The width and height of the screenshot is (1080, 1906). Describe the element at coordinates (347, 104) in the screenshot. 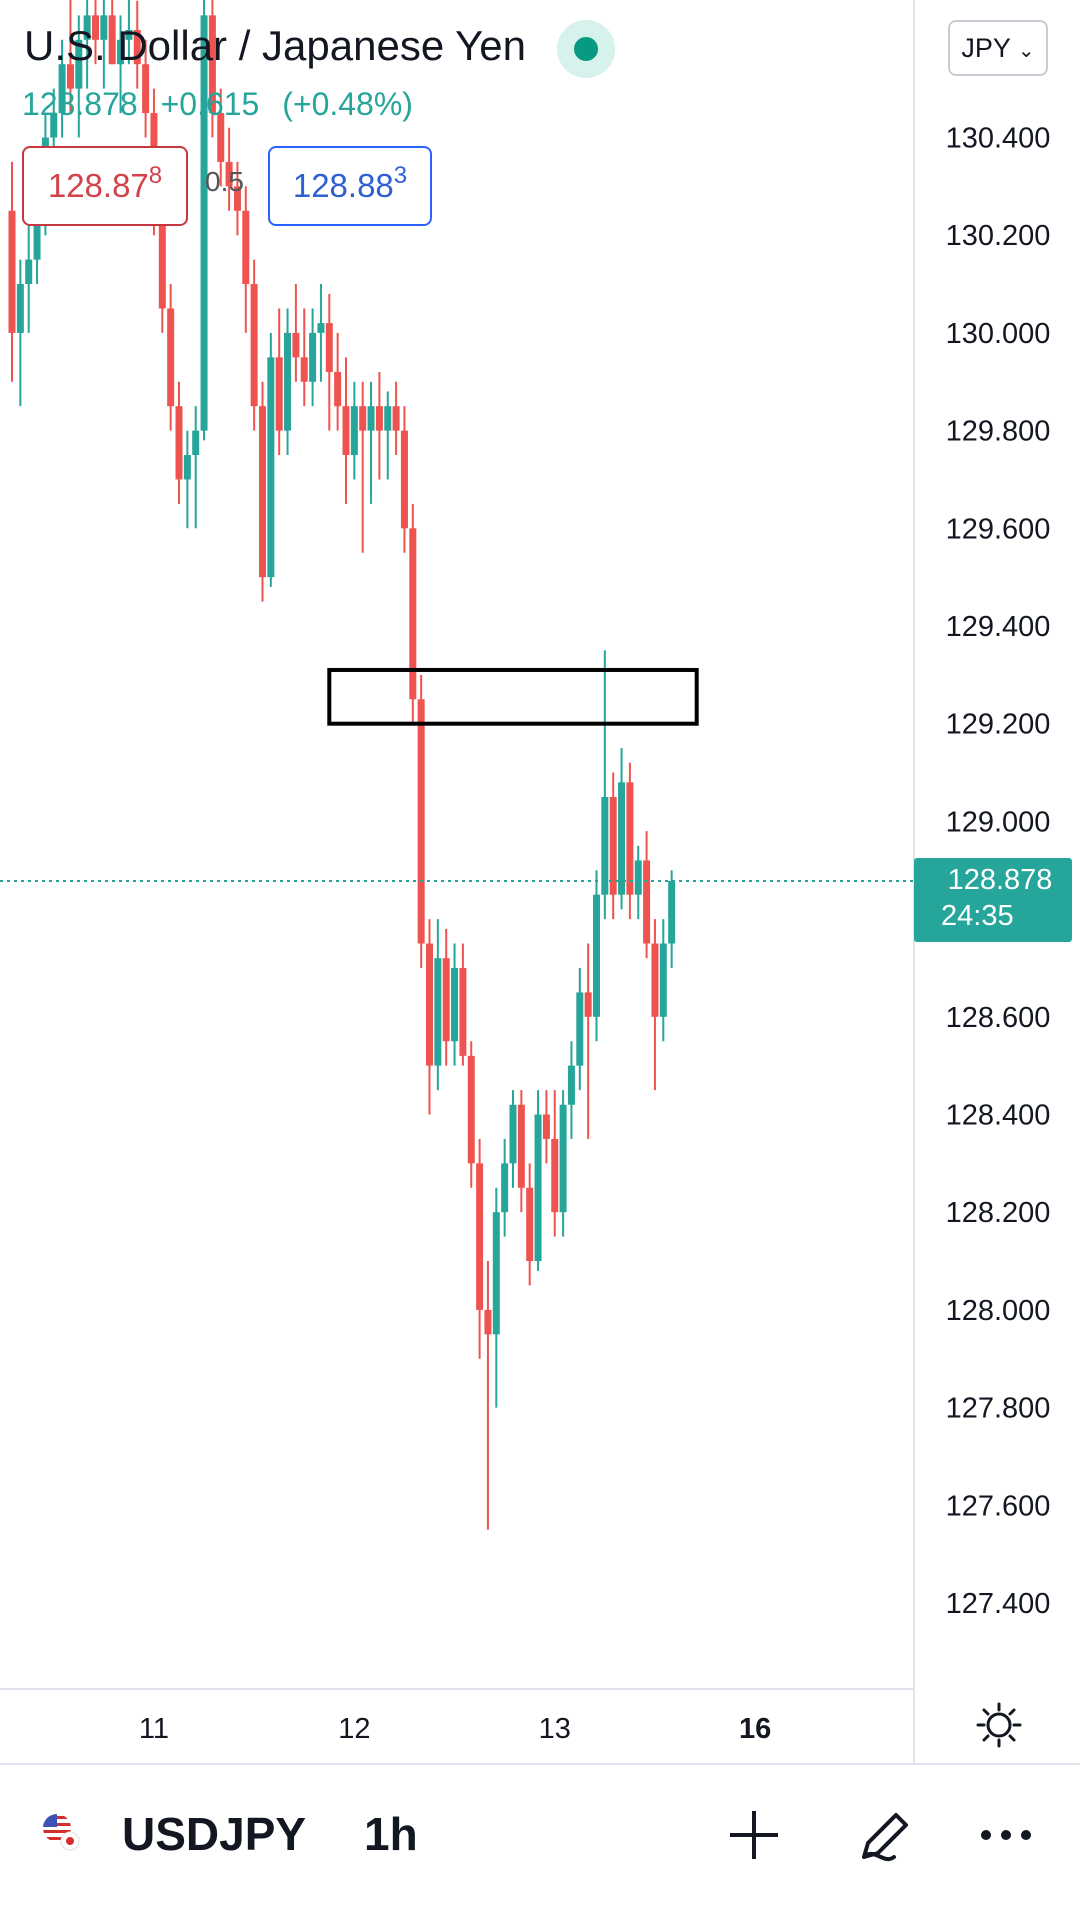

I see `price-change-percent: (+0.48%)` at that location.